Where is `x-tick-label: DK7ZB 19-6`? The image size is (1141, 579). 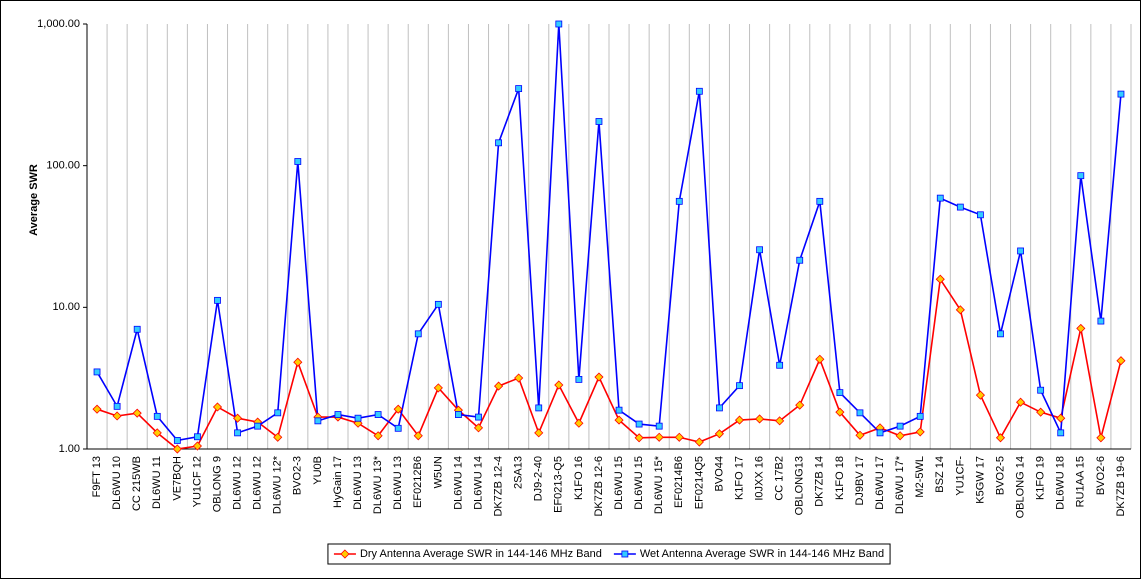
x-tick-label: DK7ZB 19-6 is located at coordinates (1121, 486).